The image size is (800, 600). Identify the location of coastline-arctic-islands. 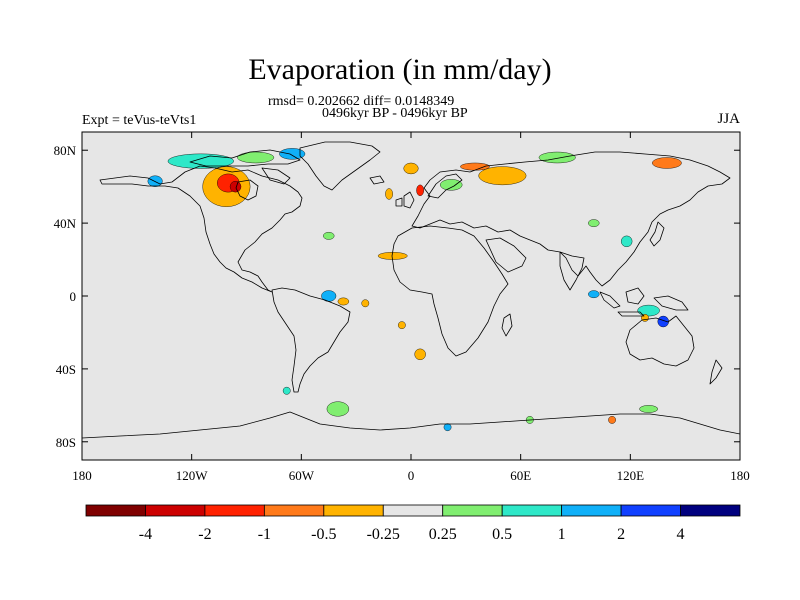
(245, 158).